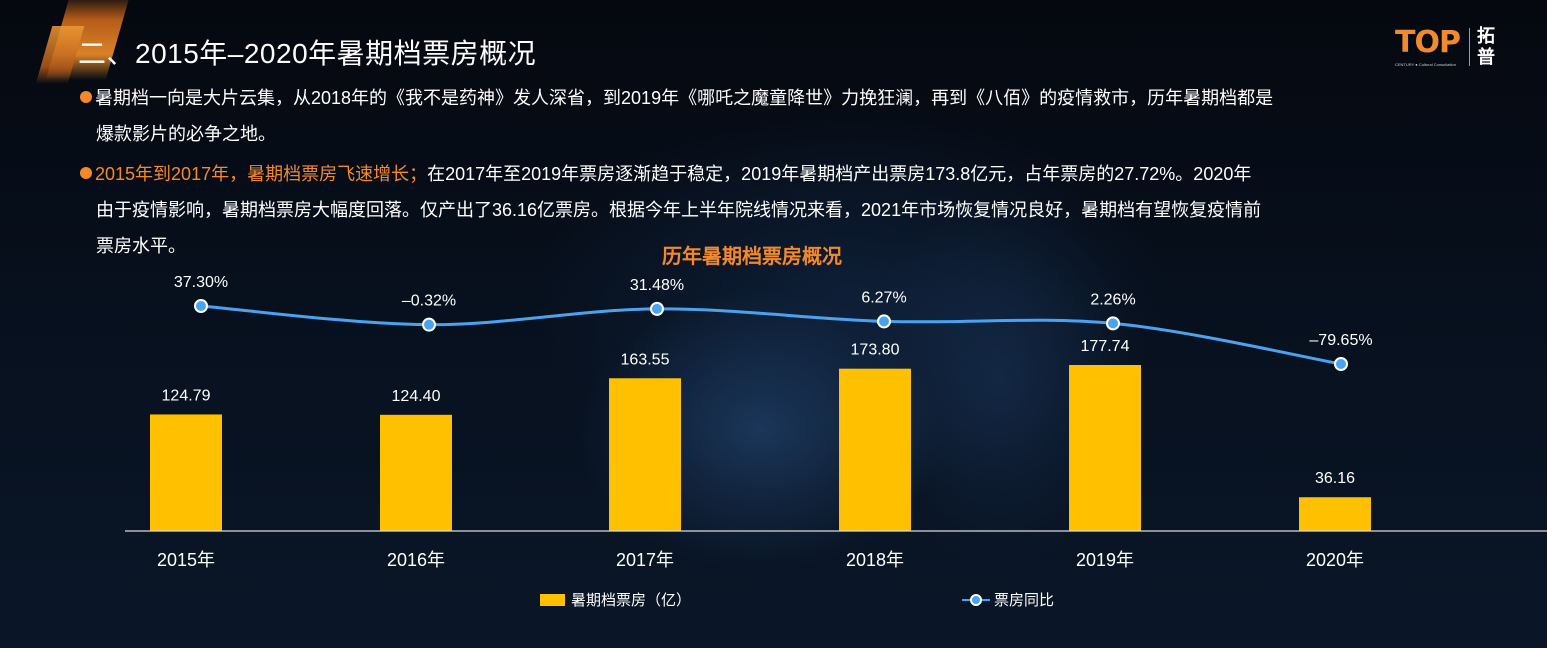 The width and height of the screenshot is (1547, 648). I want to click on line-points: 37.30% –0.32% 31.48% 6.27% 2.26% –79.65%, so click(773, 322).